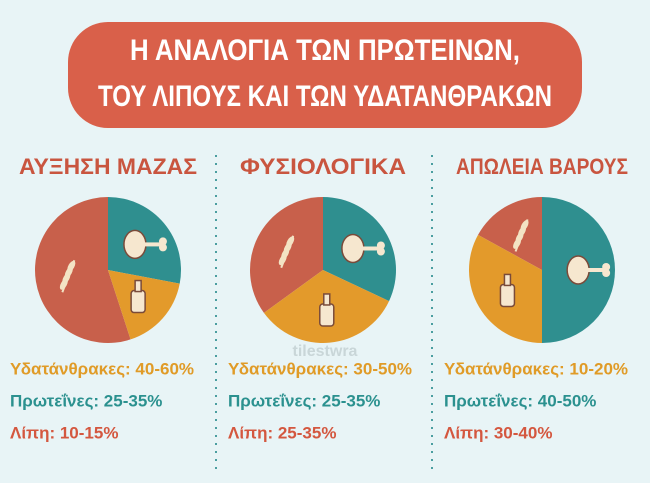  I want to click on legend-label: Υδατάνθρακες: 10-20%, so click(536, 368).